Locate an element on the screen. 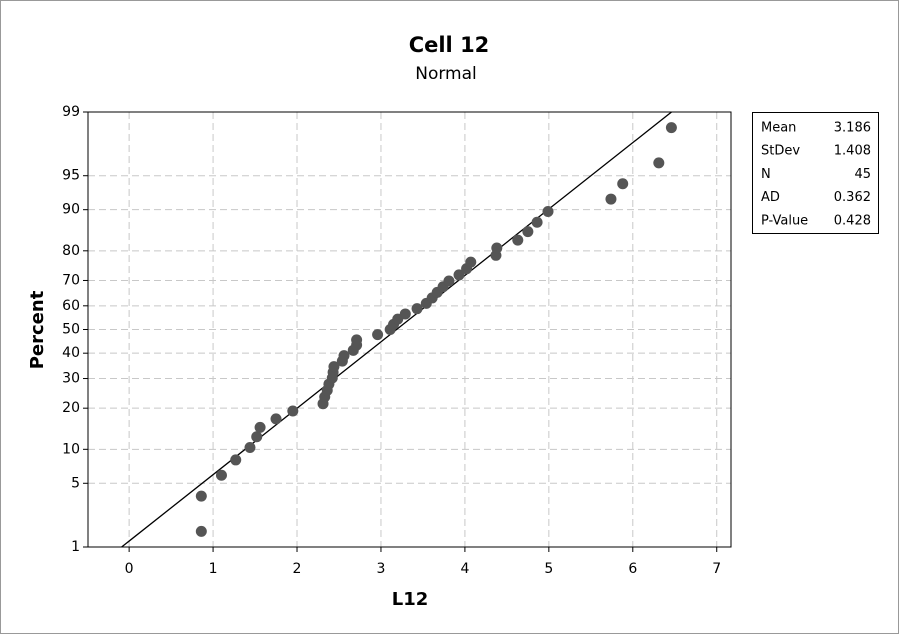 The height and width of the screenshot is (634, 899). chart-subtitle: Normal is located at coordinates (446, 74).